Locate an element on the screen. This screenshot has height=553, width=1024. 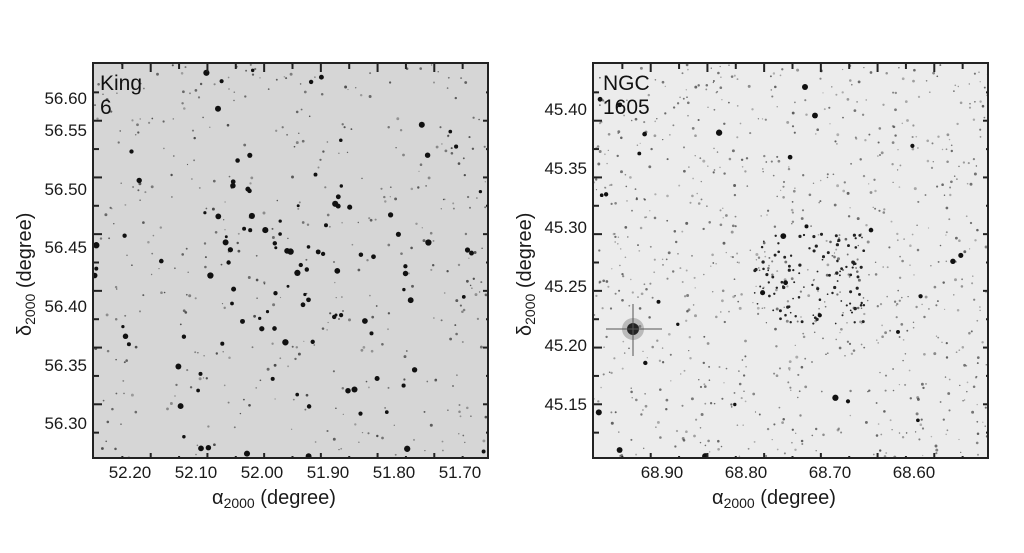
ytick: 45.30 is located at coordinates (565, 227).